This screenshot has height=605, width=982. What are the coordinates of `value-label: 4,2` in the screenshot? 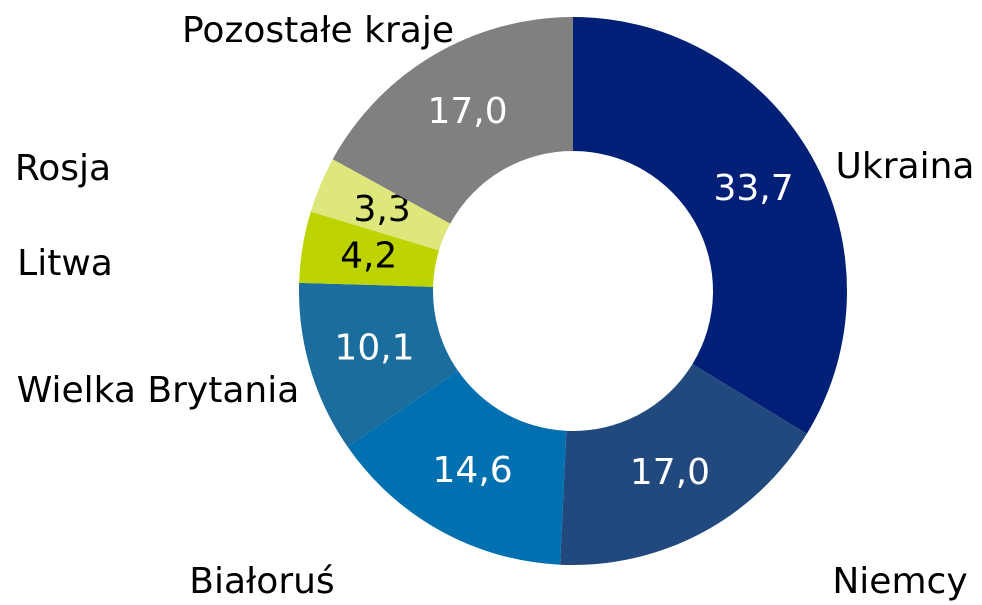 It's located at (368, 256).